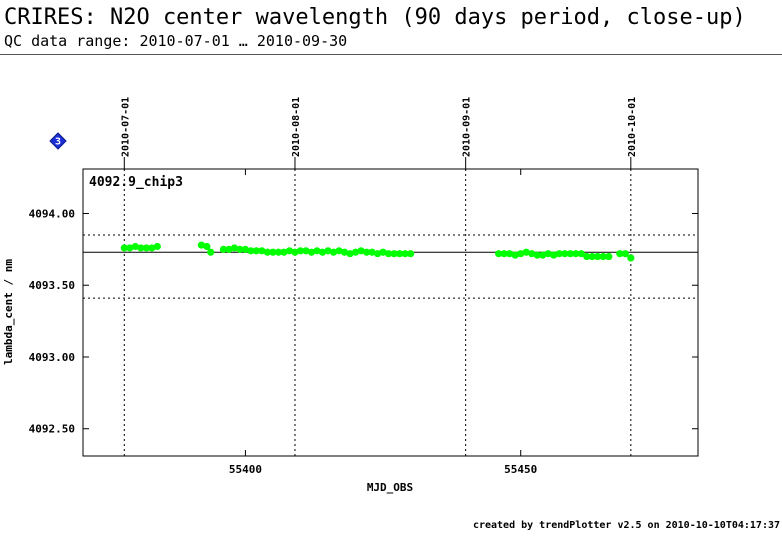 The image size is (782, 542). I want to click on limits-layer, so click(390, 266).